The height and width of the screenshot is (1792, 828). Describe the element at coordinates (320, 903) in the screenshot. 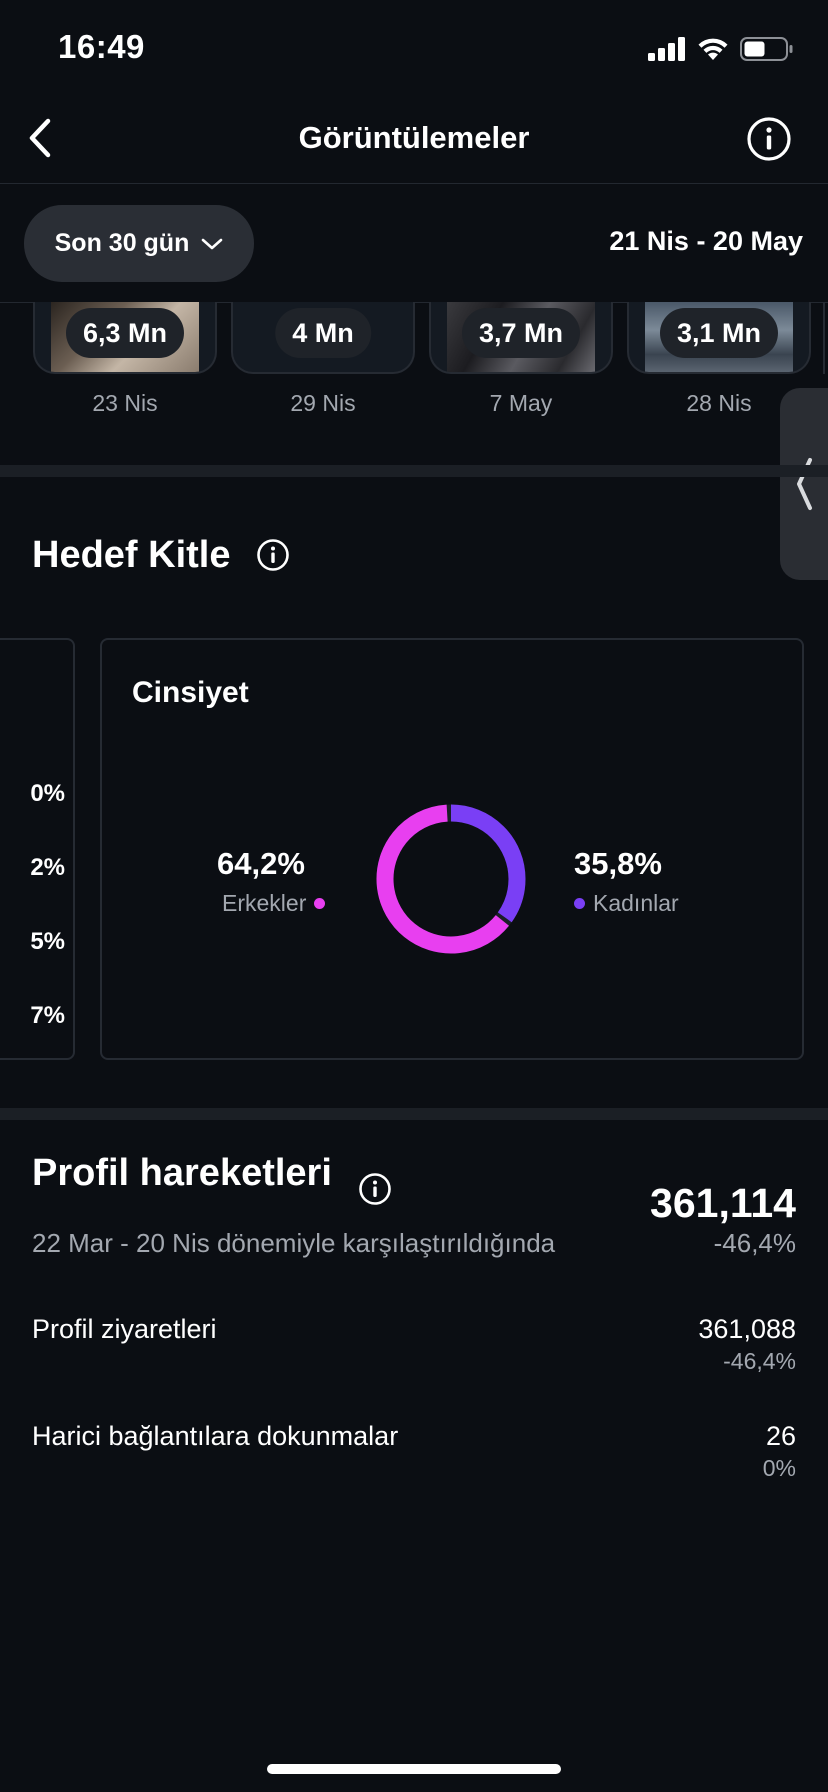

I see `men-legend-dot` at that location.